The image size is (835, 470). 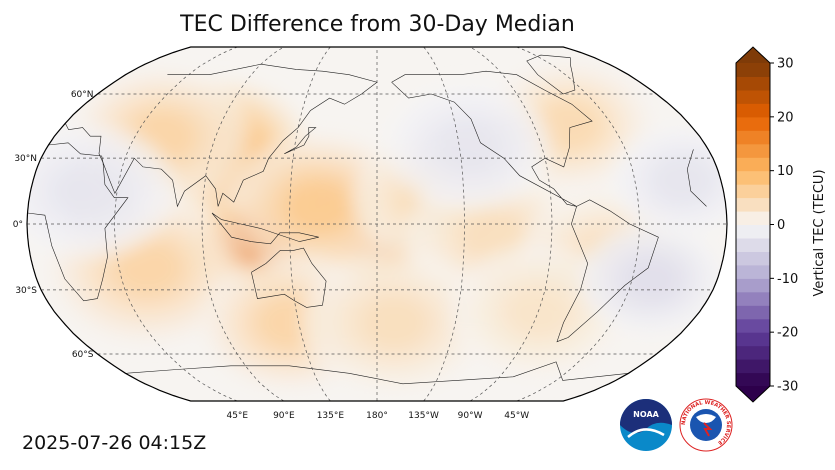 I want to click on lon-label: 180°, so click(x=377, y=416).